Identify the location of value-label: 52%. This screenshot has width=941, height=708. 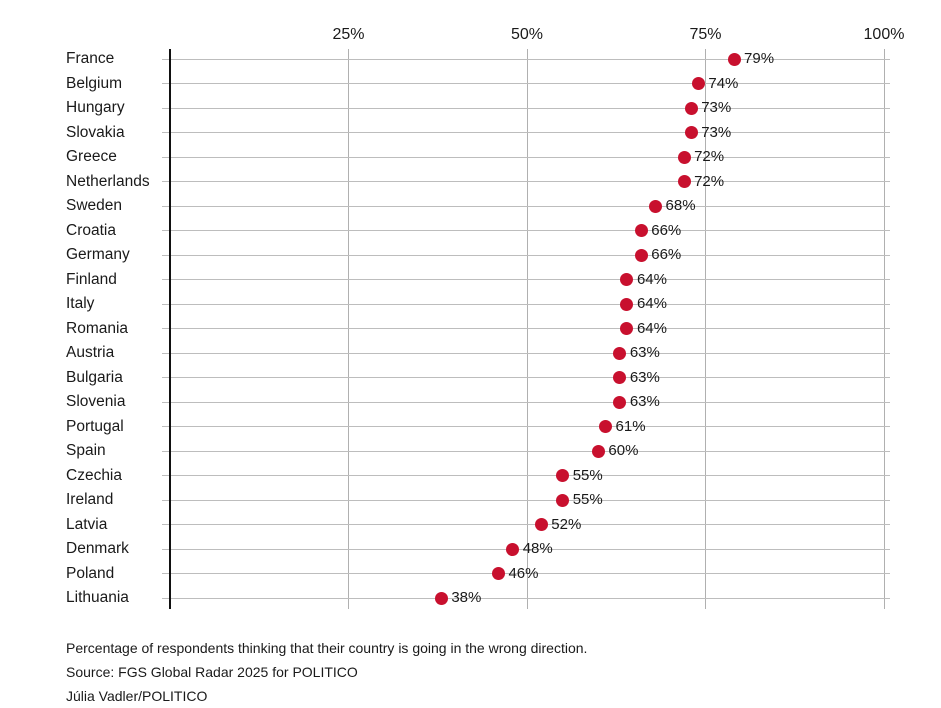
(566, 524).